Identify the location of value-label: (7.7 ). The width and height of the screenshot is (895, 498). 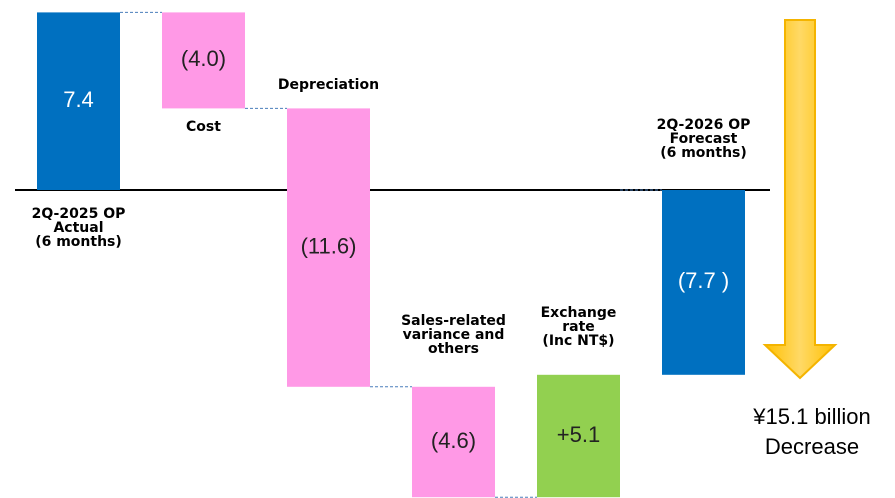
(703, 280).